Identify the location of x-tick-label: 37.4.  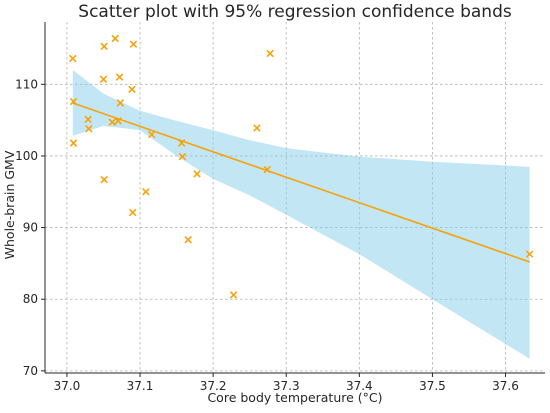
(359, 386).